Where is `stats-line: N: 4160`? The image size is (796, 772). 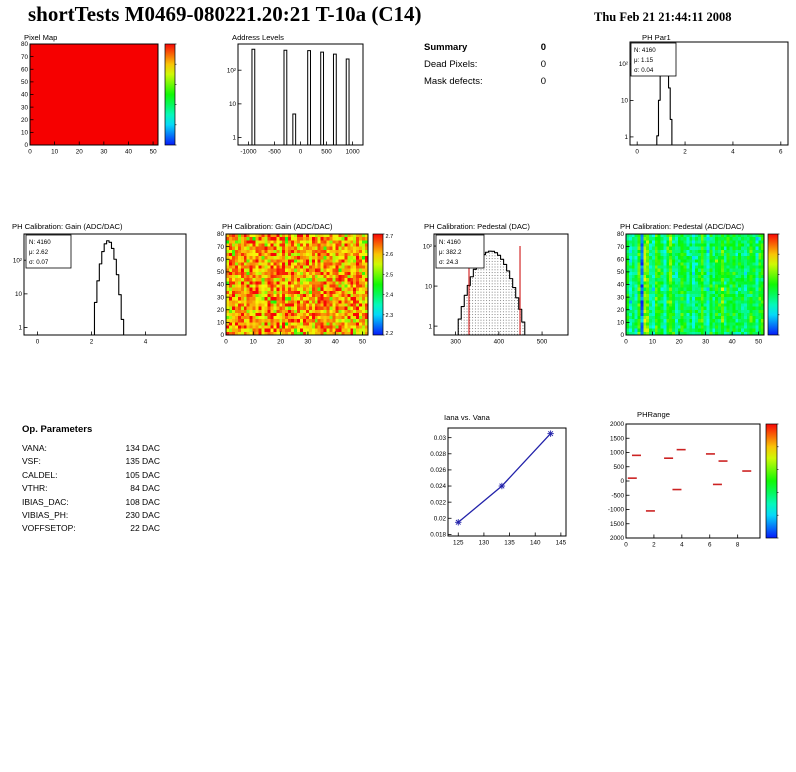
stats-line: N: 4160 is located at coordinates (450, 242).